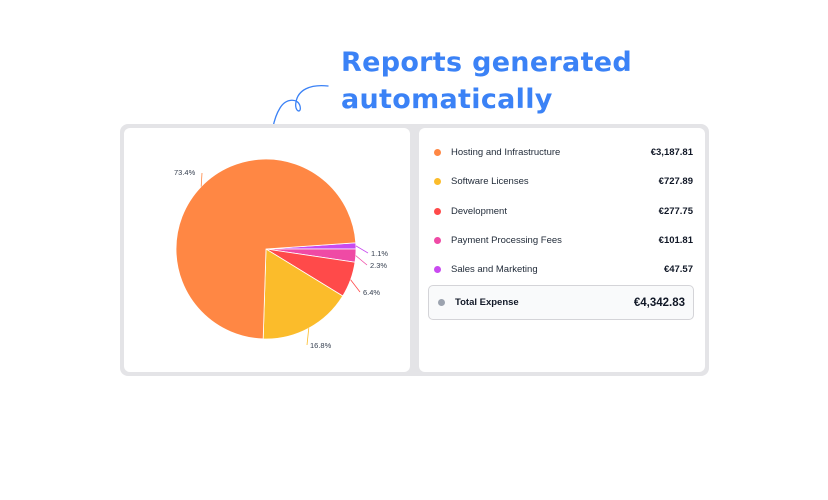 The image size is (828, 500). I want to click on category-value: €47.57, so click(678, 270).